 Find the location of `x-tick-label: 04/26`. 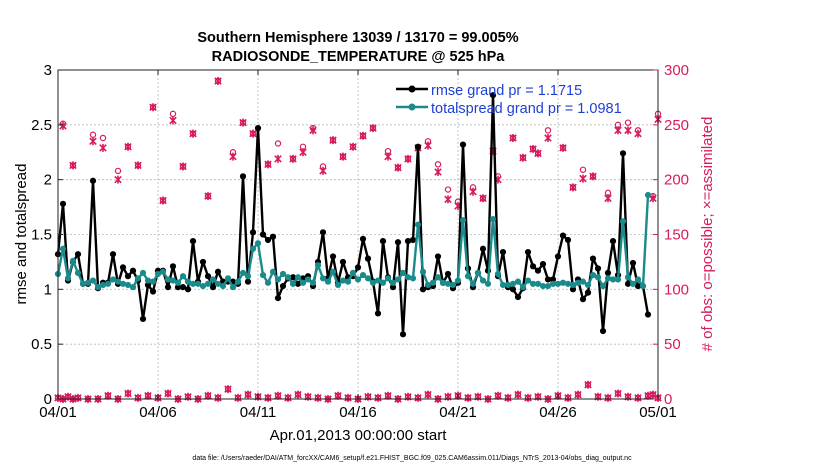

x-tick-label: 04/26 is located at coordinates (558, 412).